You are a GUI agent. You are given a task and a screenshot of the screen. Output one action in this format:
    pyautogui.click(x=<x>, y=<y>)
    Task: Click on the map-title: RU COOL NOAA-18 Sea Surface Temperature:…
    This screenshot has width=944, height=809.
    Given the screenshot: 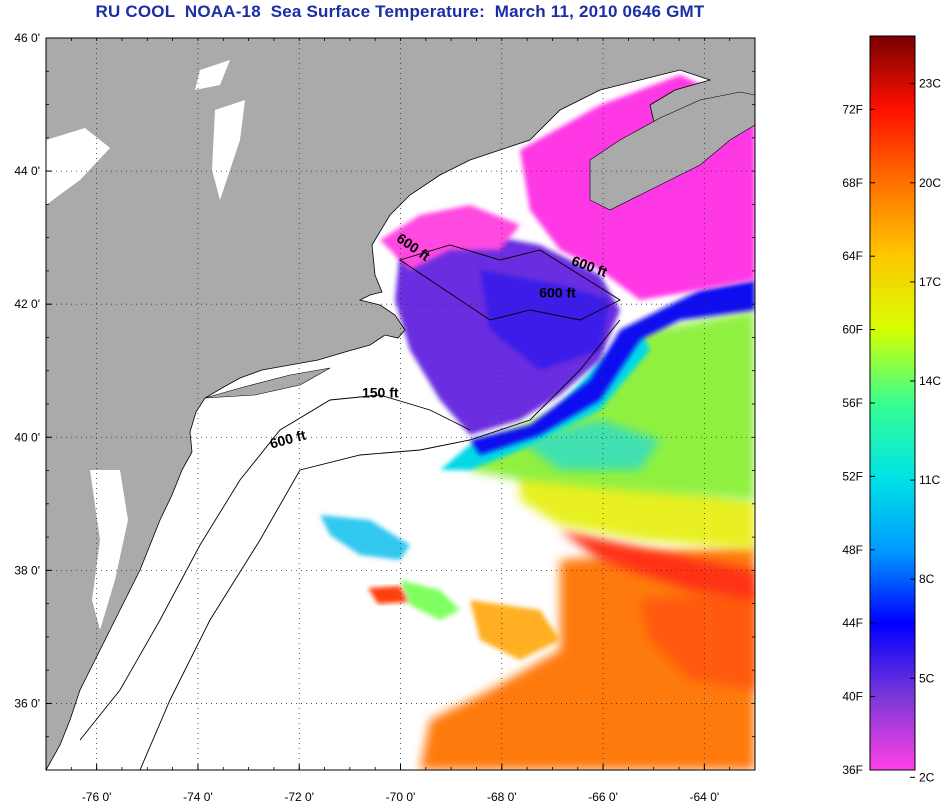 What is the action you would take?
    pyautogui.click(x=400, y=11)
    